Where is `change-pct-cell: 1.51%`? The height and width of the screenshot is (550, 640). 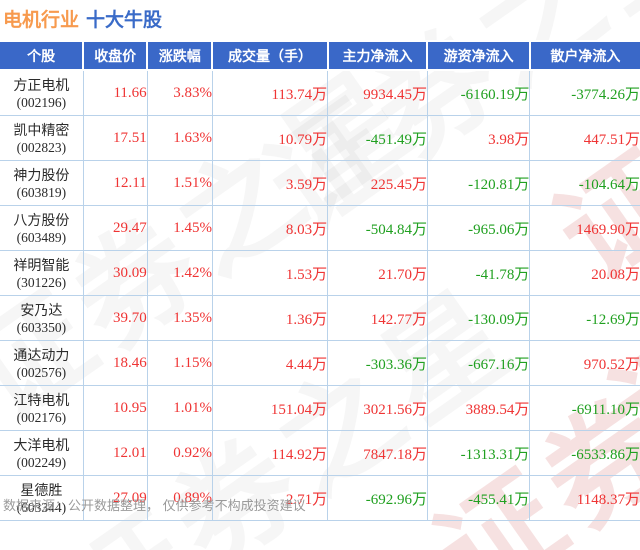 change-pct-cell: 1.51% is located at coordinates (179, 183).